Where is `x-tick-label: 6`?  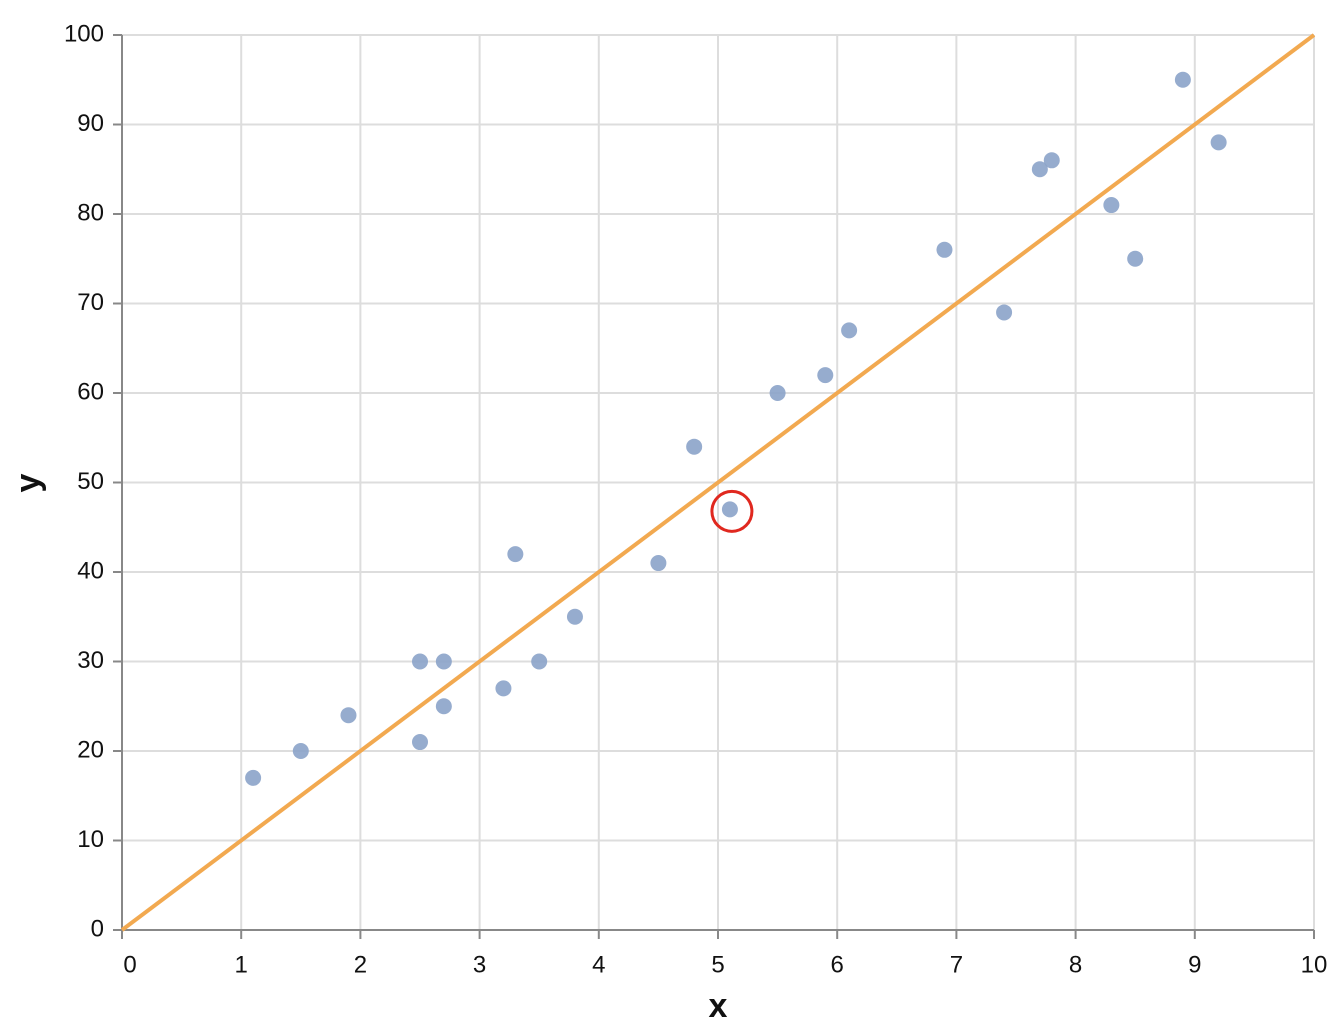
x-tick-label: 6 is located at coordinates (837, 964).